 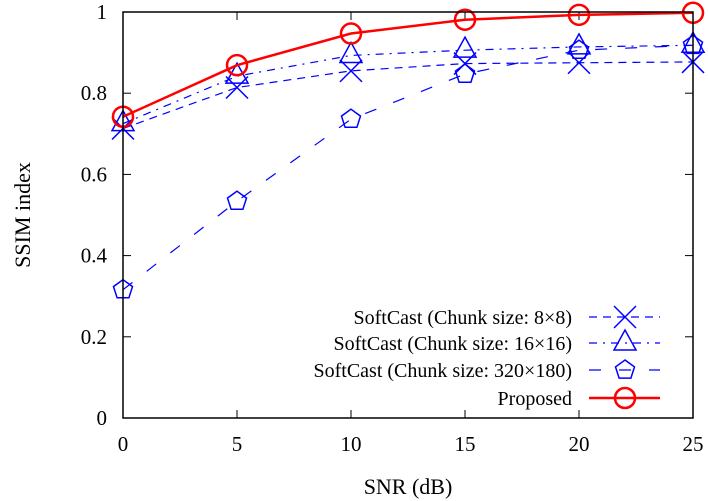 I want to click on y-tick-label: 1, so click(x=102, y=12).